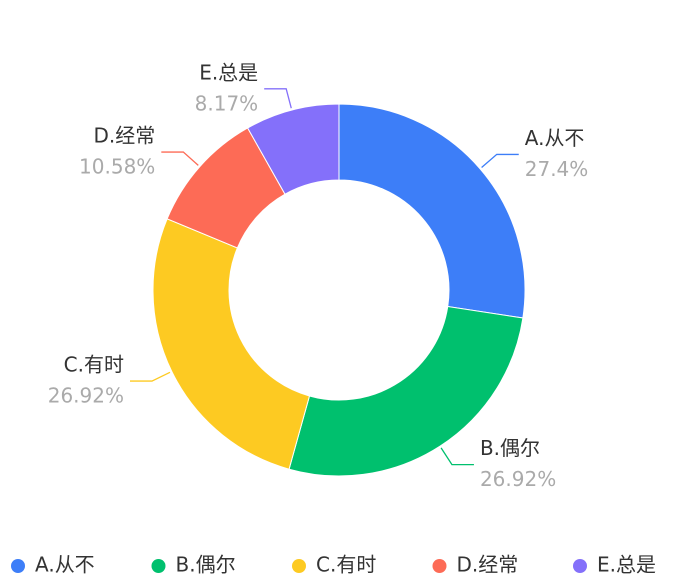 The width and height of the screenshot is (678, 580). What do you see at coordinates (117, 167) in the screenshot?
I see `value-label: 10.58%` at bounding box center [117, 167].